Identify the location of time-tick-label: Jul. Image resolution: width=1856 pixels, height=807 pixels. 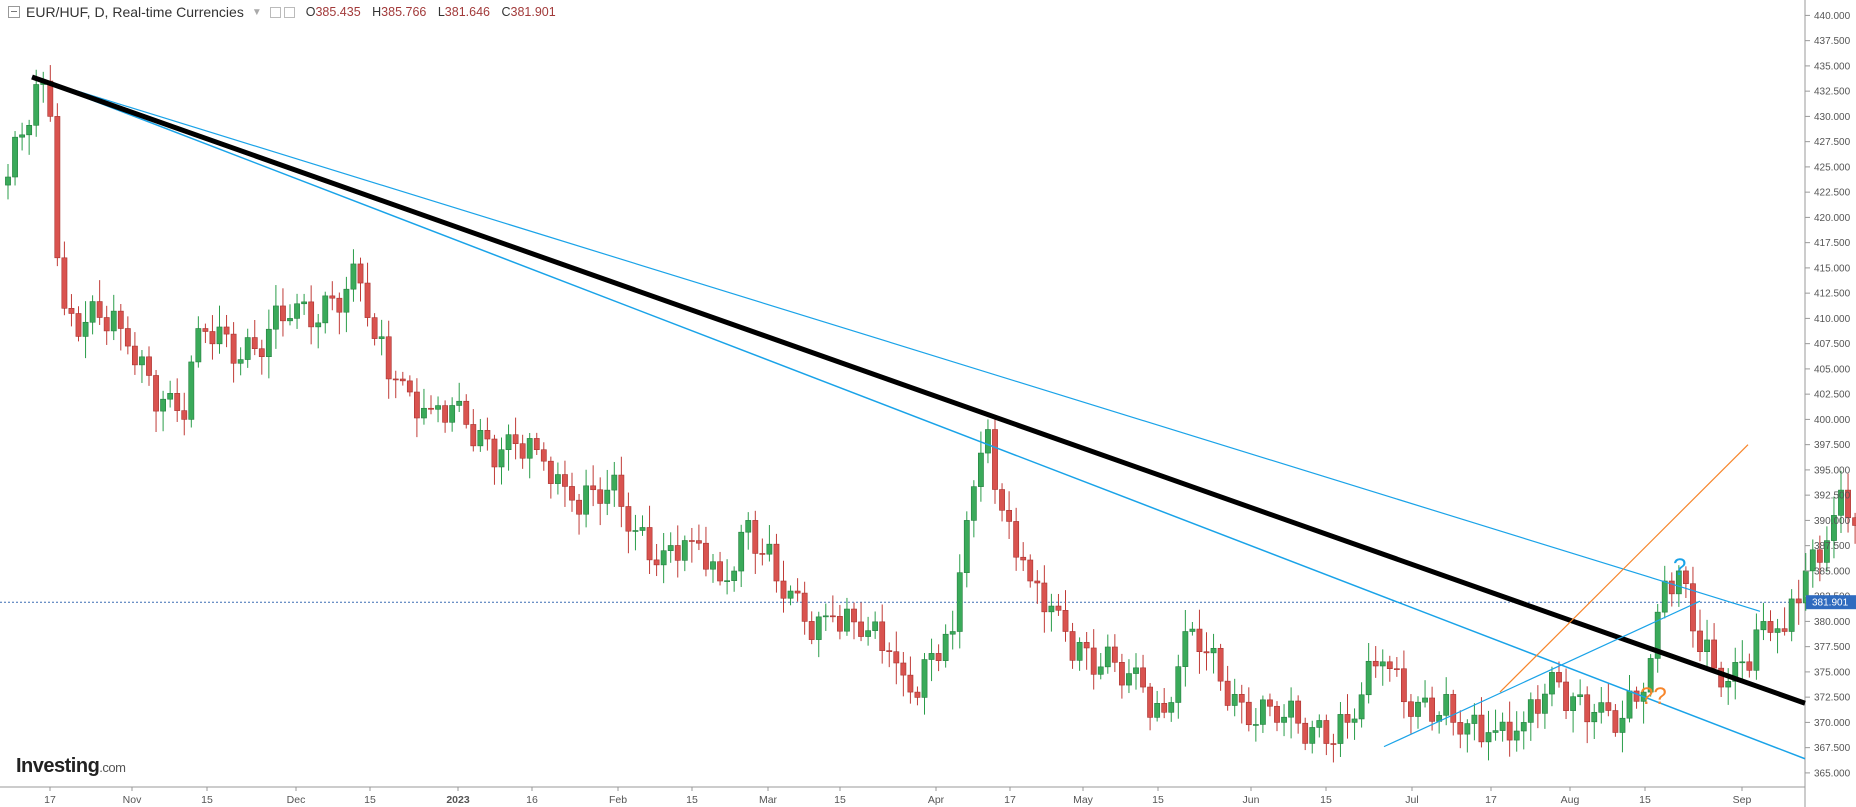
(1411, 800).